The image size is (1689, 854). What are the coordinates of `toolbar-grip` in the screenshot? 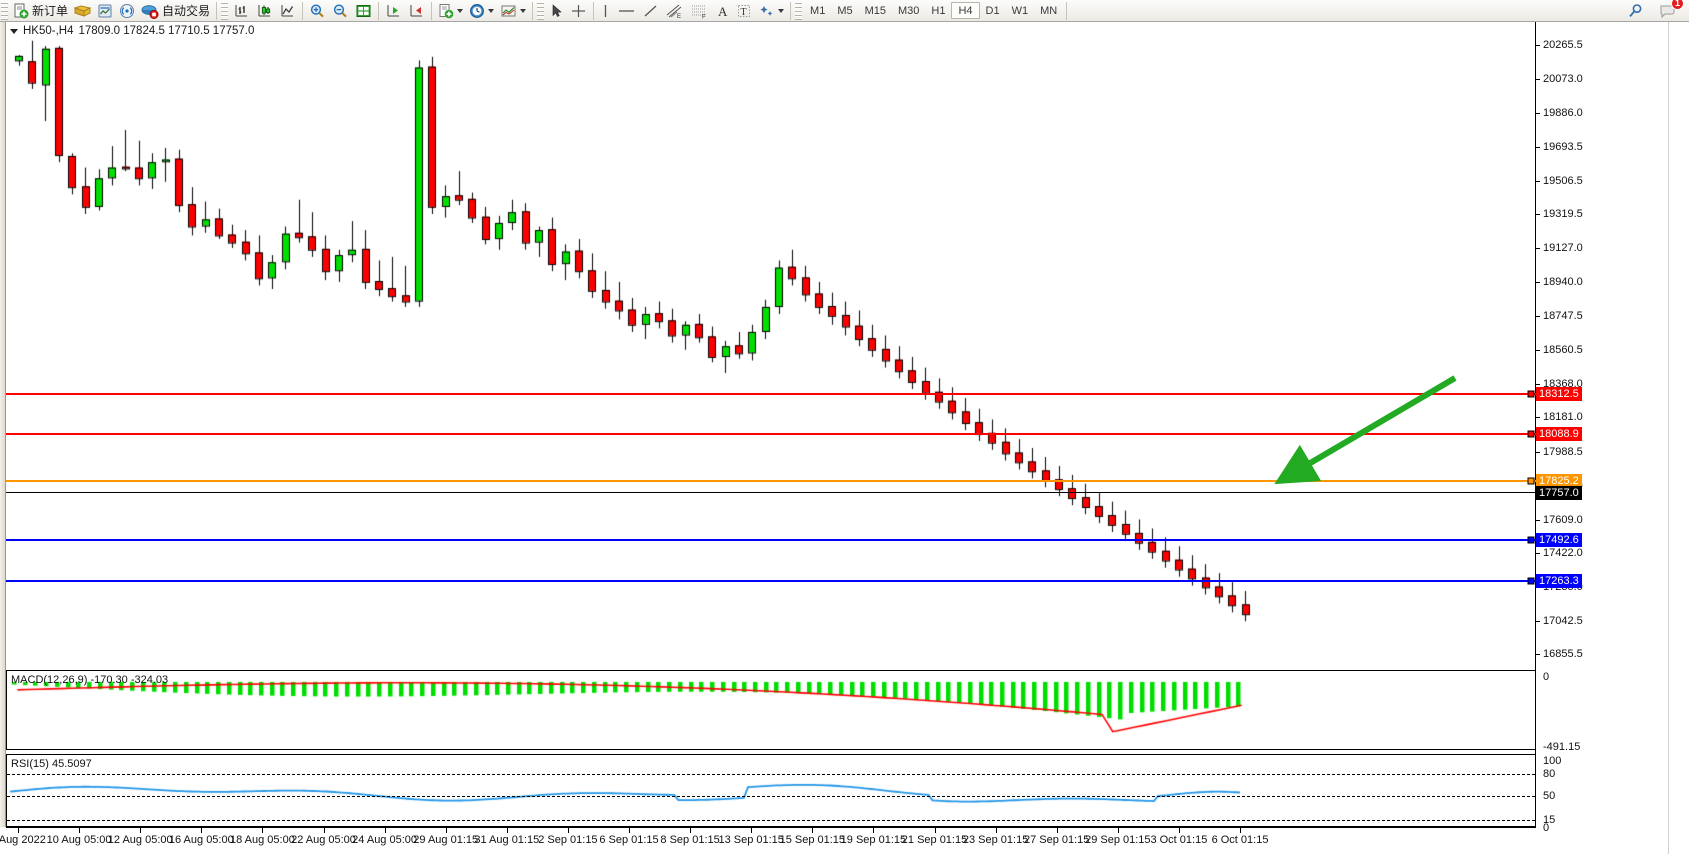 It's located at (4, 10).